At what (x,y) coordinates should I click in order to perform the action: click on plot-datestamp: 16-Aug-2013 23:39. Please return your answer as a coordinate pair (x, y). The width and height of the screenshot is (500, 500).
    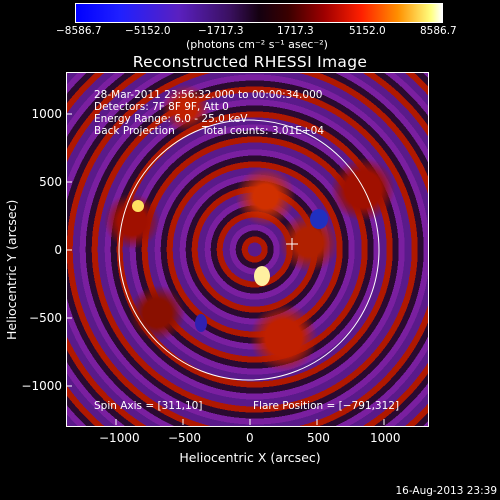
    Looking at the image, I should click on (446, 491).